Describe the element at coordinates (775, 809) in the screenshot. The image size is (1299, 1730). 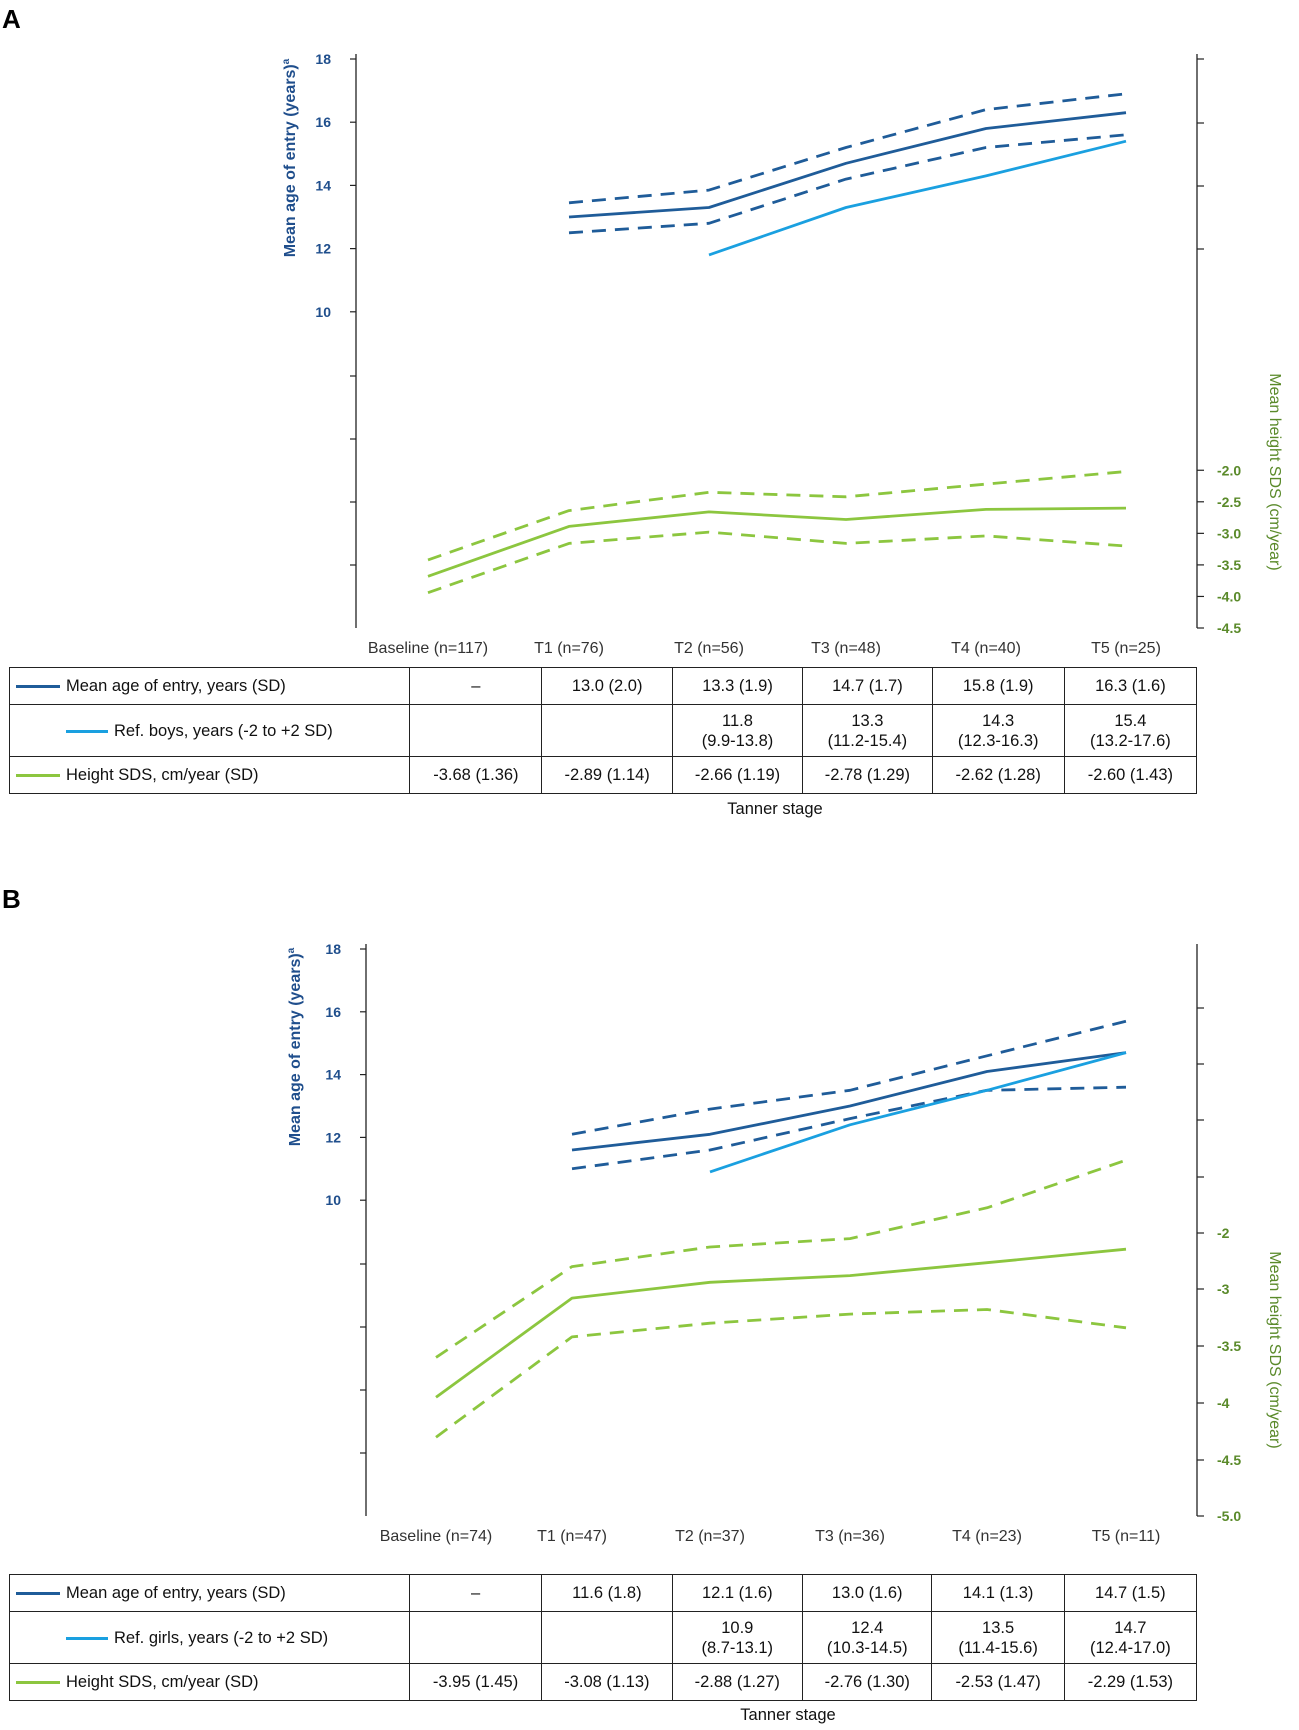
I see `x-axis-title-a: Tanner stage` at that location.